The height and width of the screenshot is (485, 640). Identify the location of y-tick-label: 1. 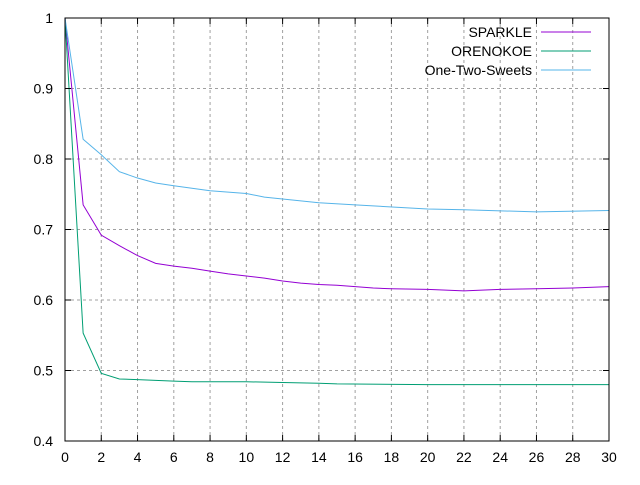
(49, 18).